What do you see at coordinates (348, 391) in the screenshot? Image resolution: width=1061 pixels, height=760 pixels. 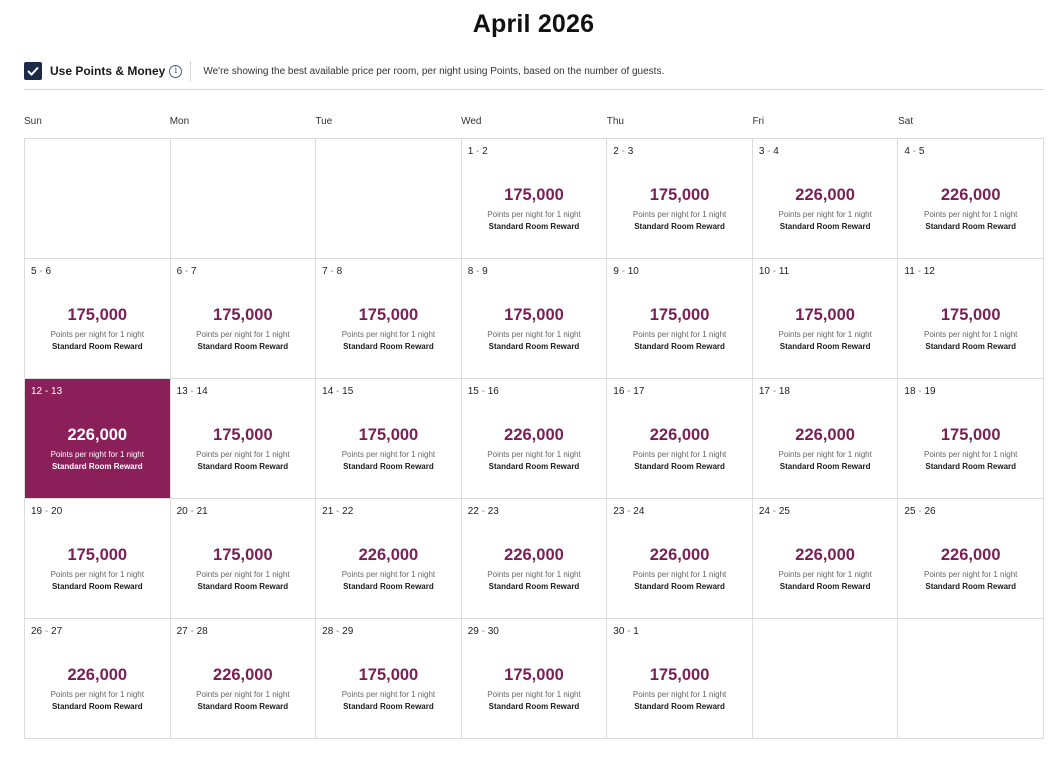 I see `checkout-day: 15` at bounding box center [348, 391].